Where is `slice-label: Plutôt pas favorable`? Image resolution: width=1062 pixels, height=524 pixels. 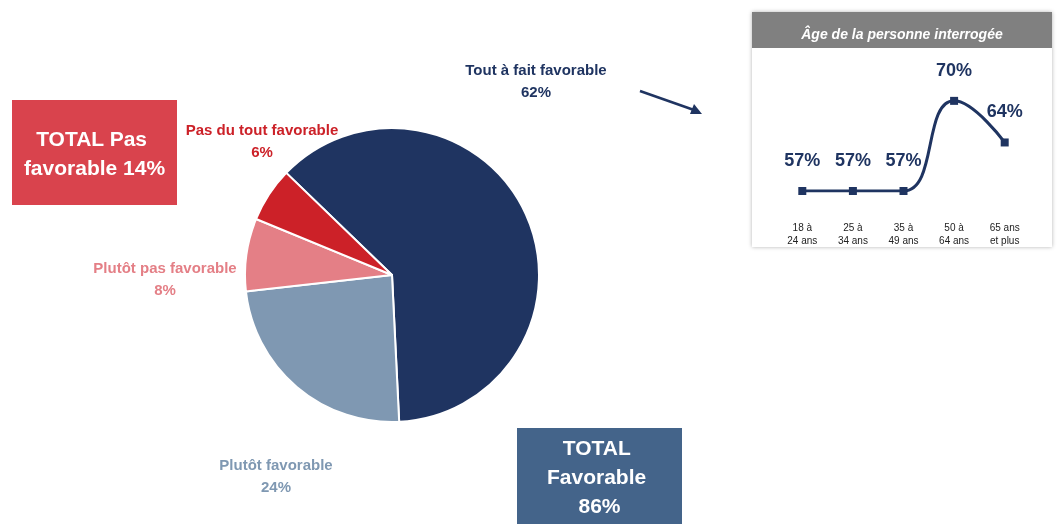
slice-label: Plutôt pas favorable is located at coordinates (165, 267).